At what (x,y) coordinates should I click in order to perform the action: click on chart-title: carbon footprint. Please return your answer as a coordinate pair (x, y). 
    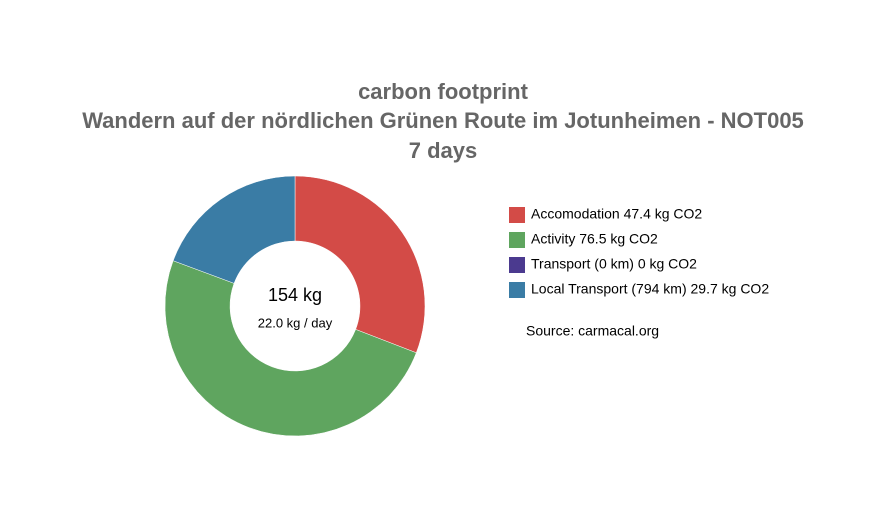
    Looking at the image, I should click on (443, 91).